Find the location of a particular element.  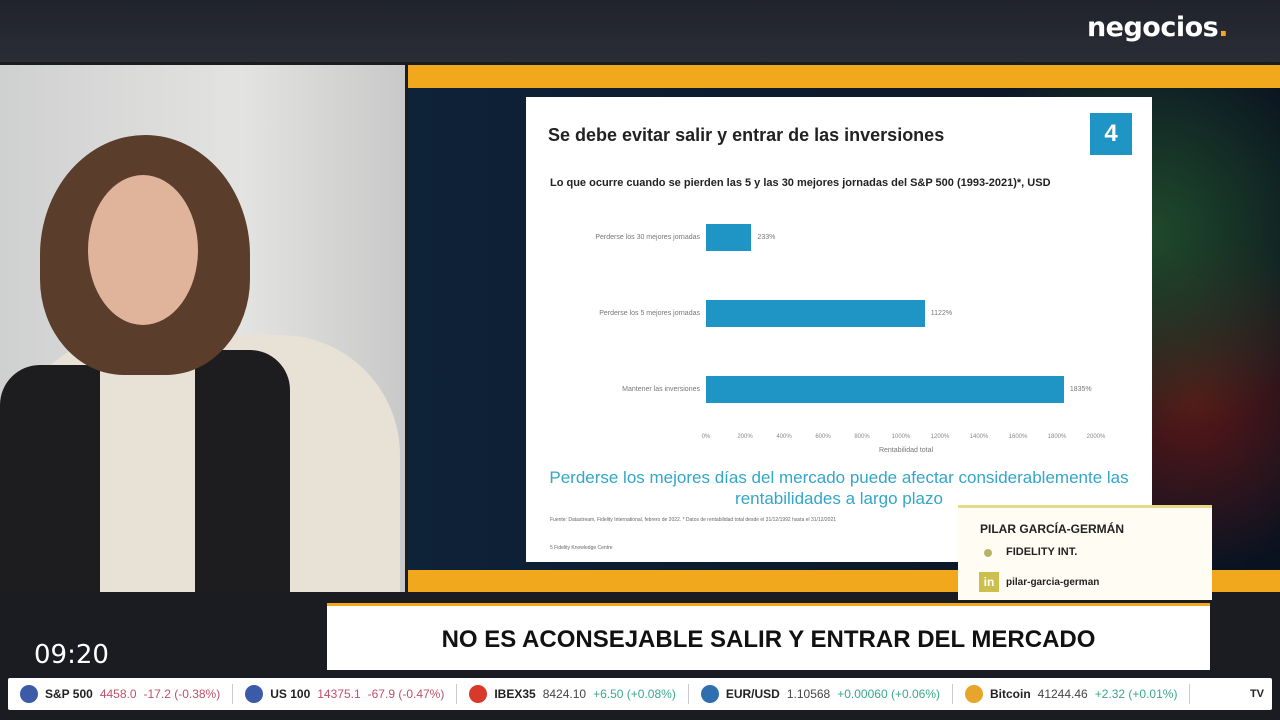

ticker-price: 41244.46 is located at coordinates (1062, 694).